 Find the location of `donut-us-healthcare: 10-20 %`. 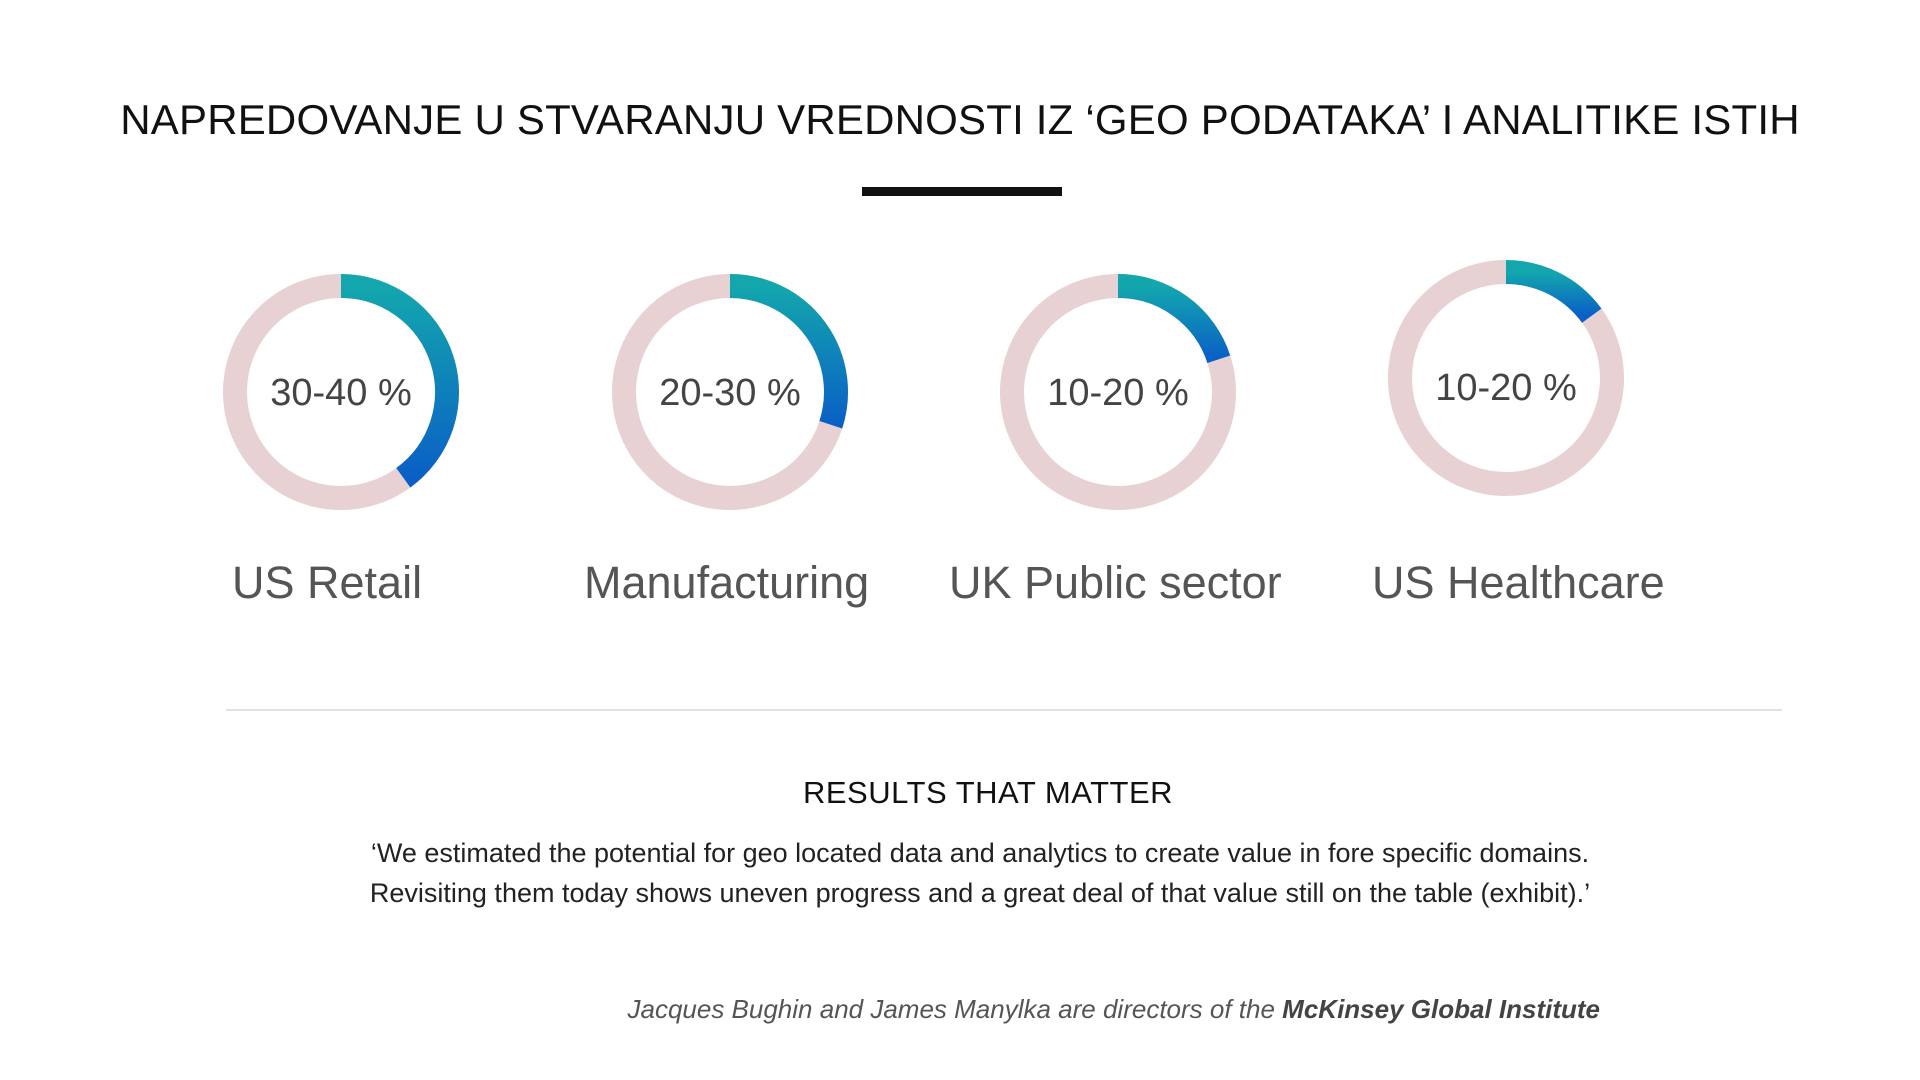

donut-us-healthcare: 10-20 % is located at coordinates (1506, 378).